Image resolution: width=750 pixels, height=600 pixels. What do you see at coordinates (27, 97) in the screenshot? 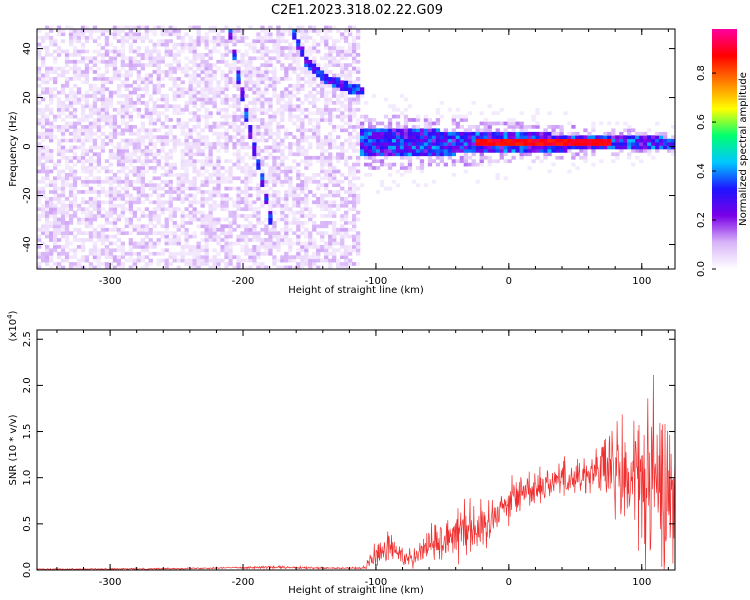
I see `y-tick-label: 20` at bounding box center [27, 97].